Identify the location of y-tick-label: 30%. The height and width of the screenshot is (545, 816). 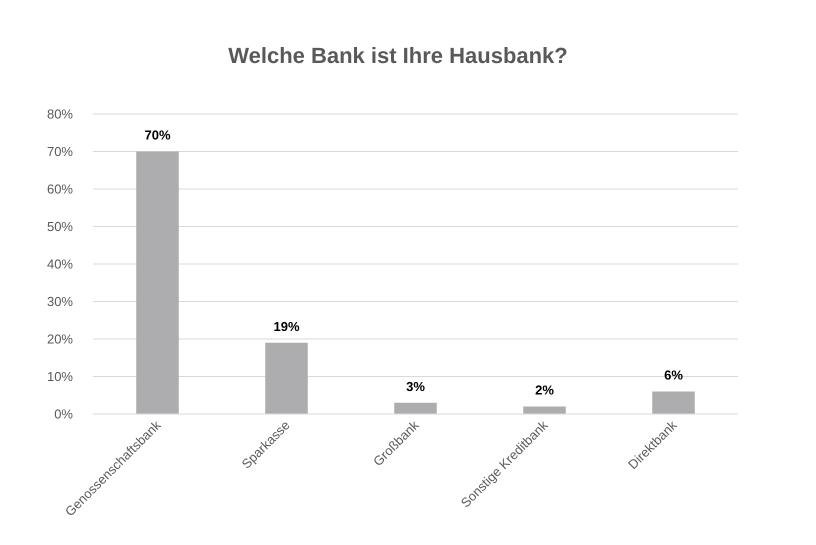
(60, 302).